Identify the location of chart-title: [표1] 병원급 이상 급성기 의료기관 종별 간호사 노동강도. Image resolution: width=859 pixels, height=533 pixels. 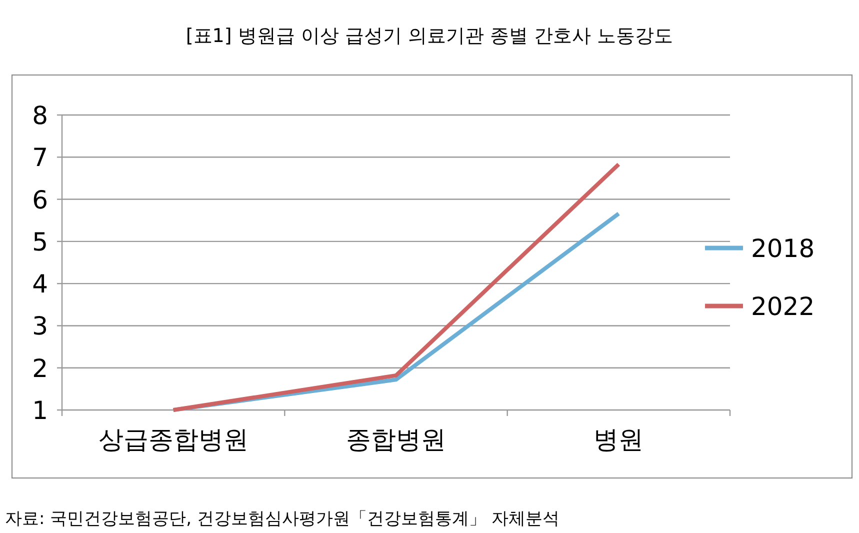
(430, 36).